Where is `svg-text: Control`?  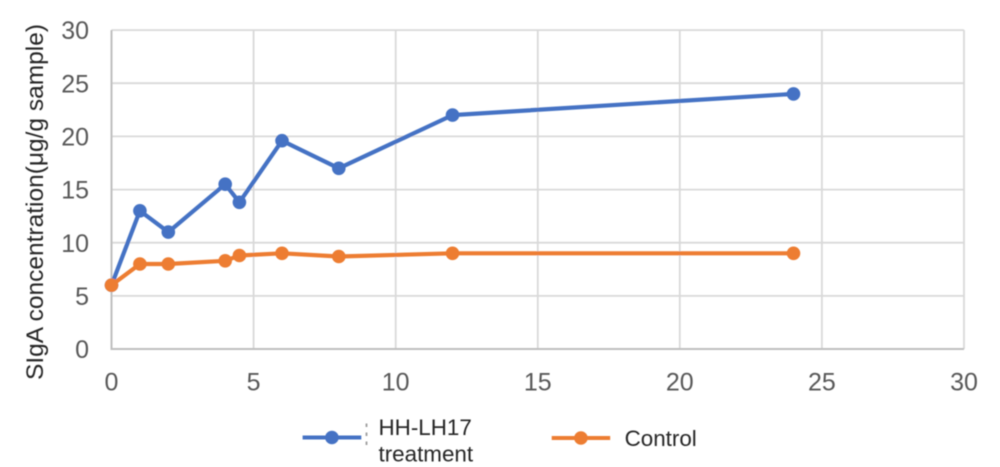 svg-text: Control is located at coordinates (661, 438).